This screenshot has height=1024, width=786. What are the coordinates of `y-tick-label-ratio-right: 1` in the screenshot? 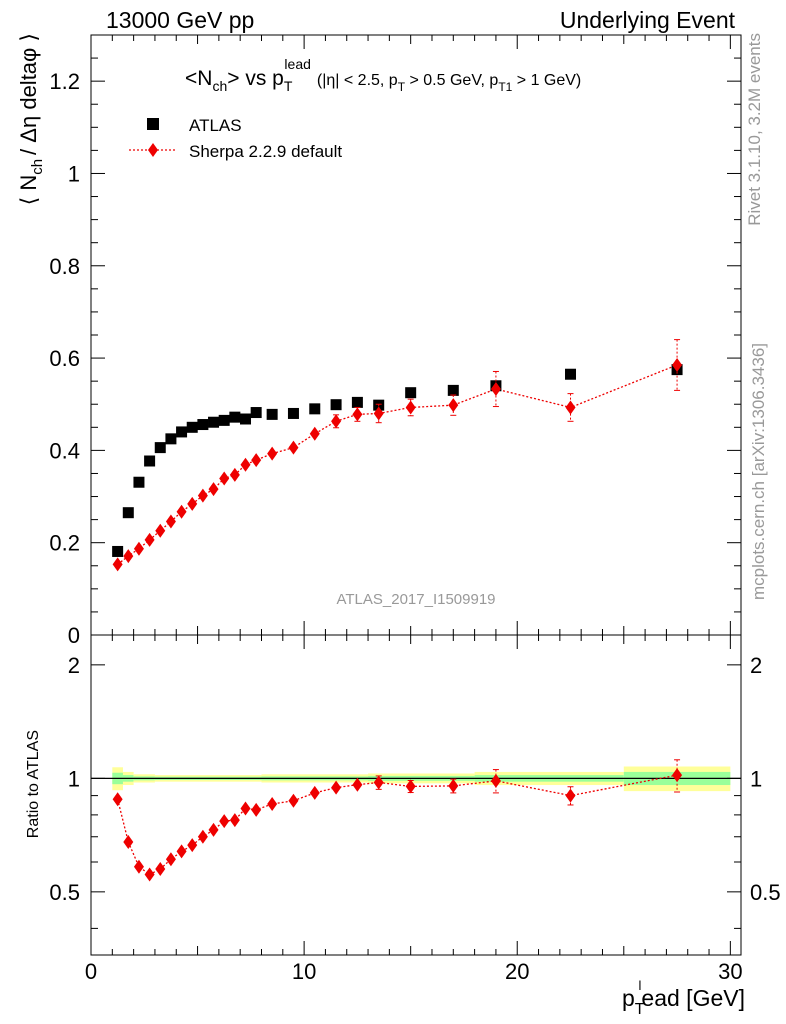 It's located at (756, 778).